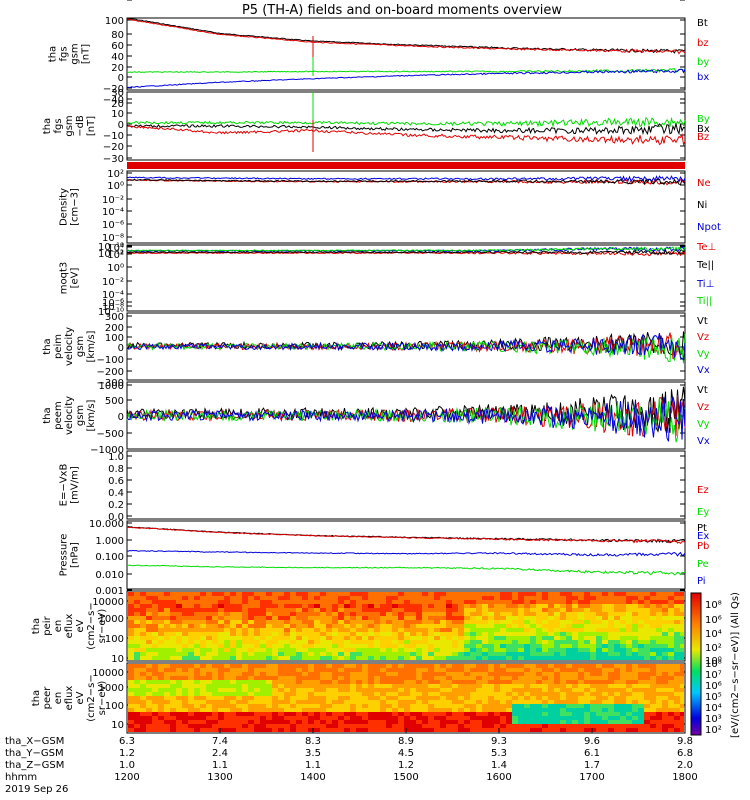 Image resolution: width=750 pixels, height=800 pixels. Describe the element at coordinates (406, 410) in the screenshot. I see `series-Vt` at that location.